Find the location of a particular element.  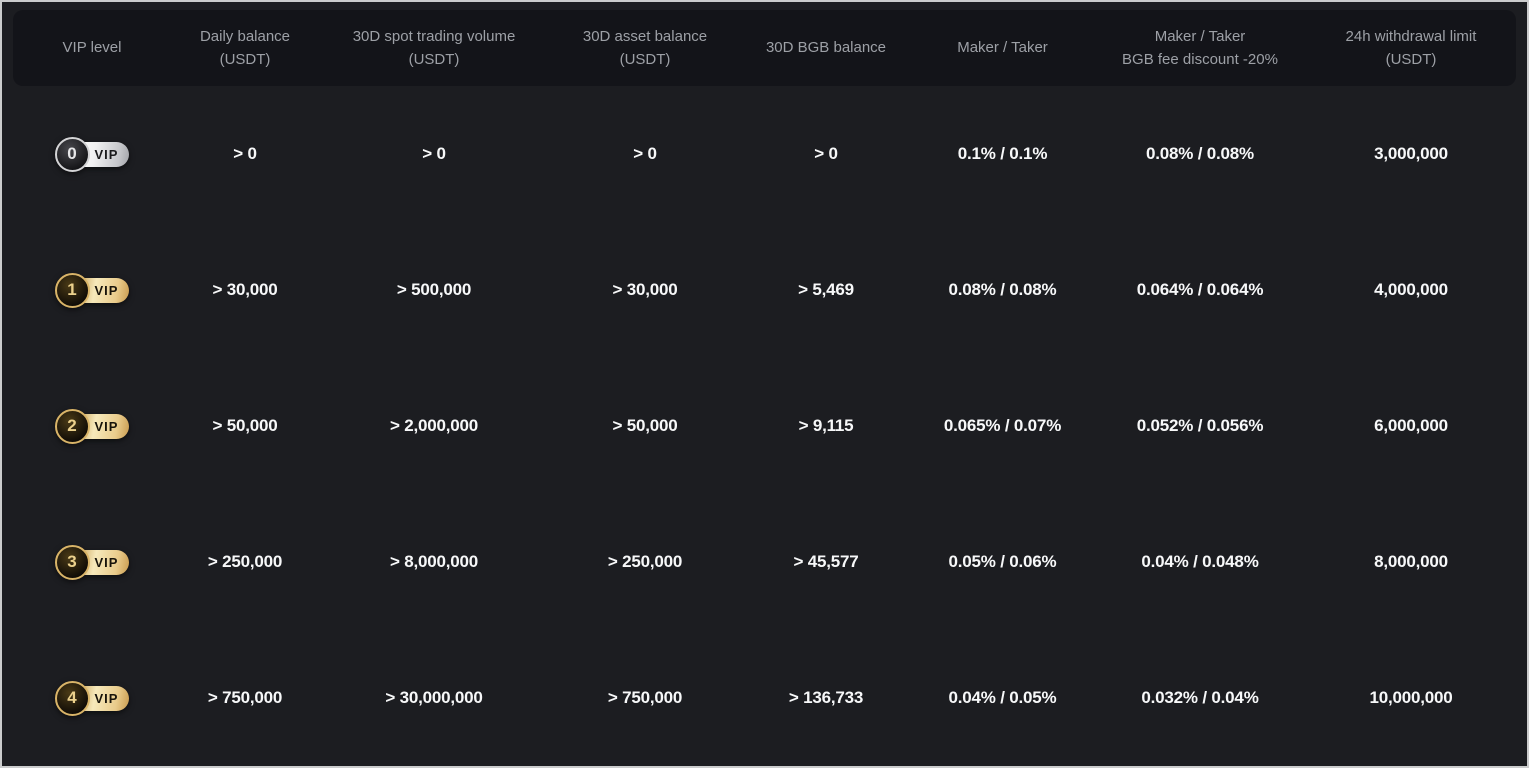

bgb-balance-value: > 0 is located at coordinates (826, 153).